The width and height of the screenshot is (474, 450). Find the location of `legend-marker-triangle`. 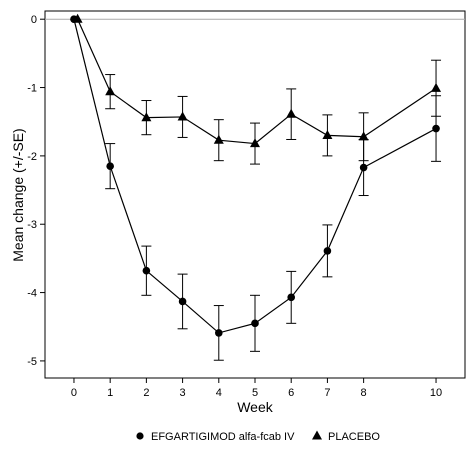

legend-marker-triangle is located at coordinates (317, 435).